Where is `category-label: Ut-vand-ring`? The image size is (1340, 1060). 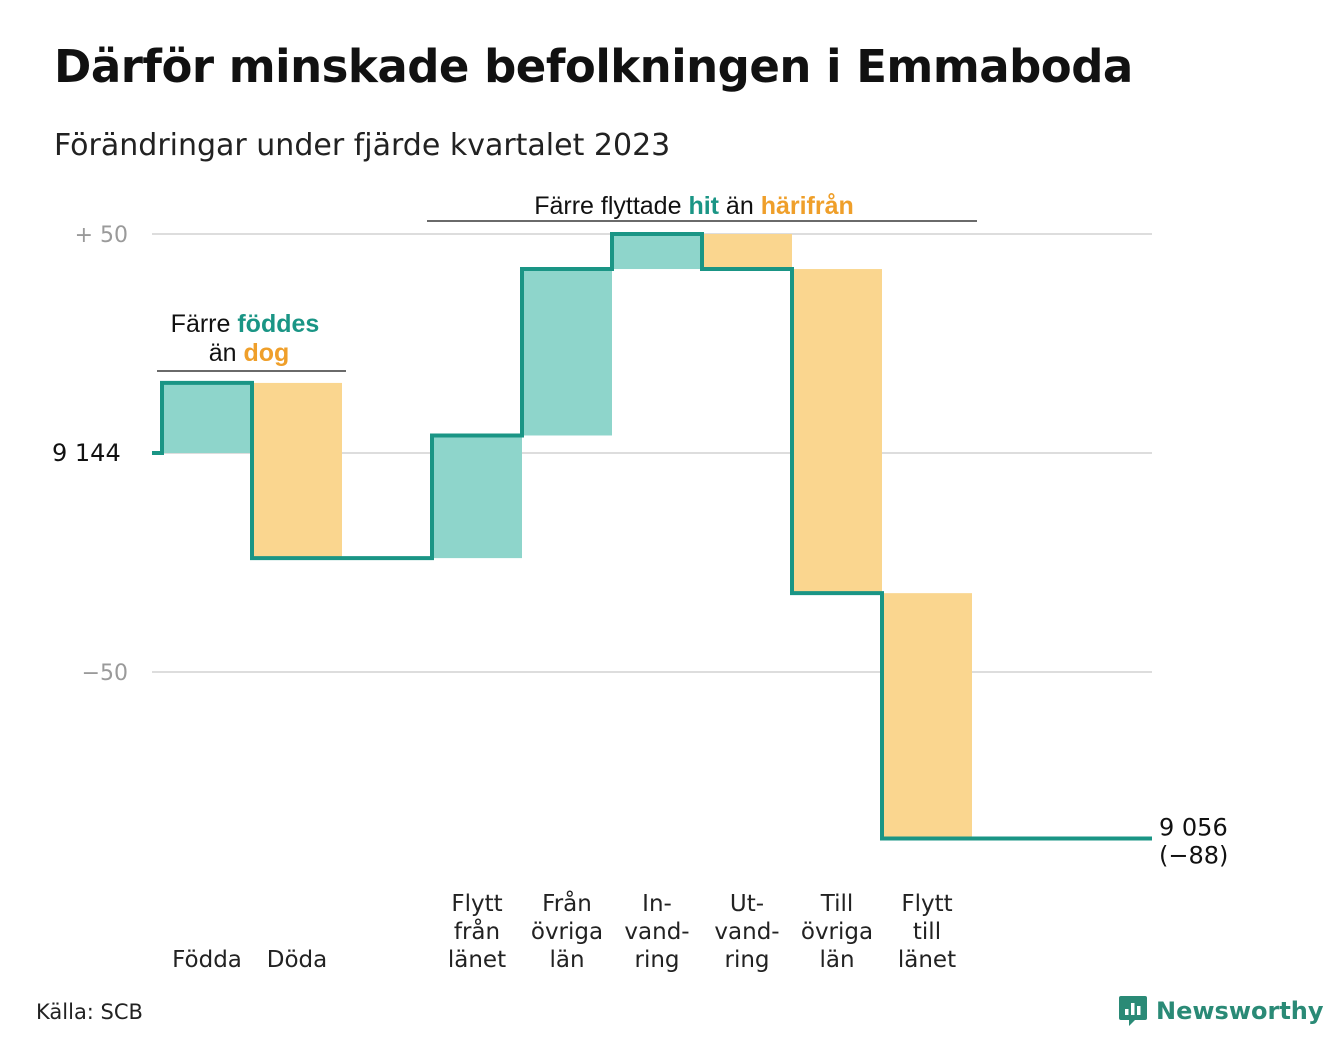
category-label: Ut-vand-ring is located at coordinates (746, 932).